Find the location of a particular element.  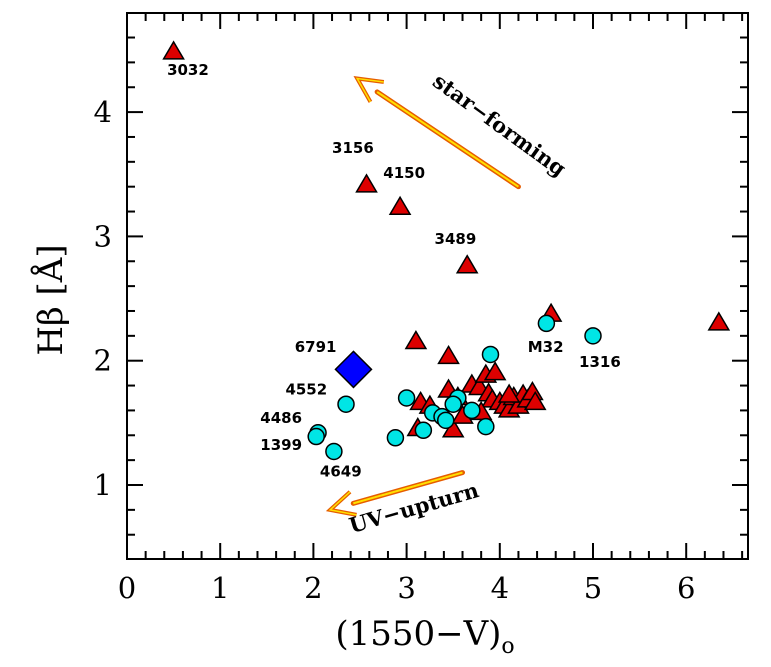

point-label: 4486 is located at coordinates (281, 418).